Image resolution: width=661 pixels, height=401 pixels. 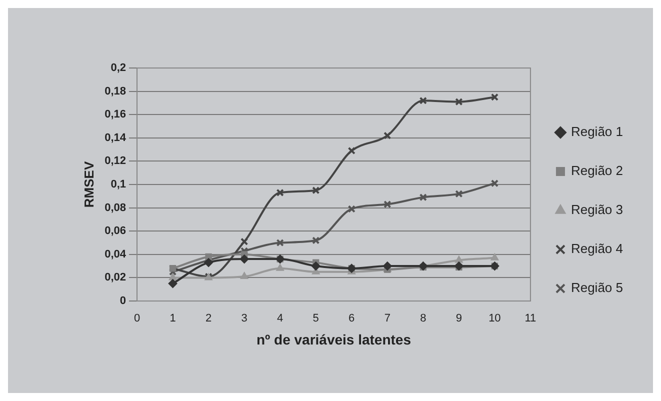 I want to click on x-tick-label: 4, so click(x=280, y=318).